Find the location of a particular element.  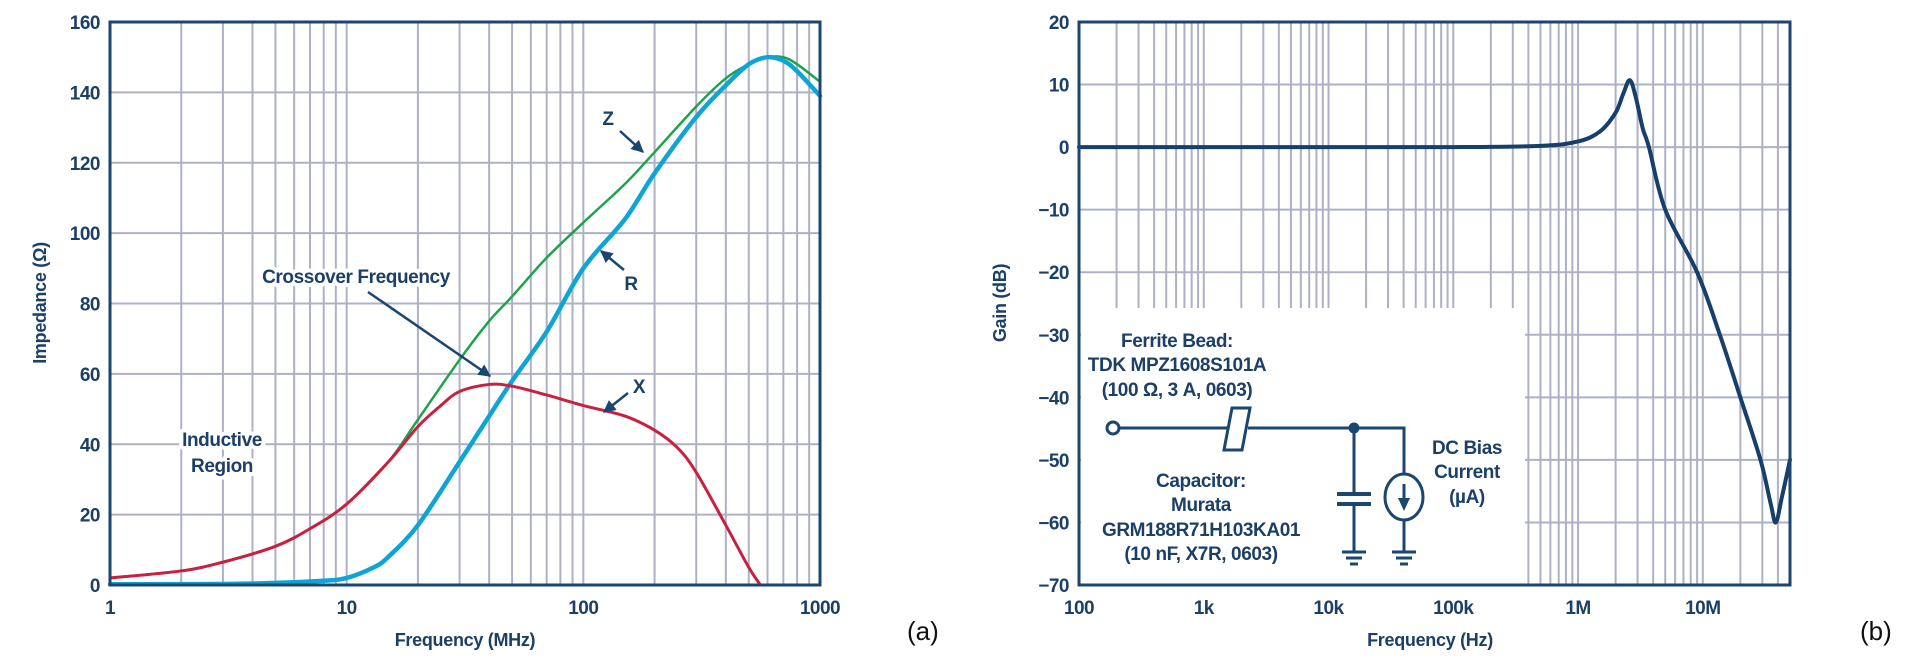

inductive-region-line1: Inductive is located at coordinates (222, 440).